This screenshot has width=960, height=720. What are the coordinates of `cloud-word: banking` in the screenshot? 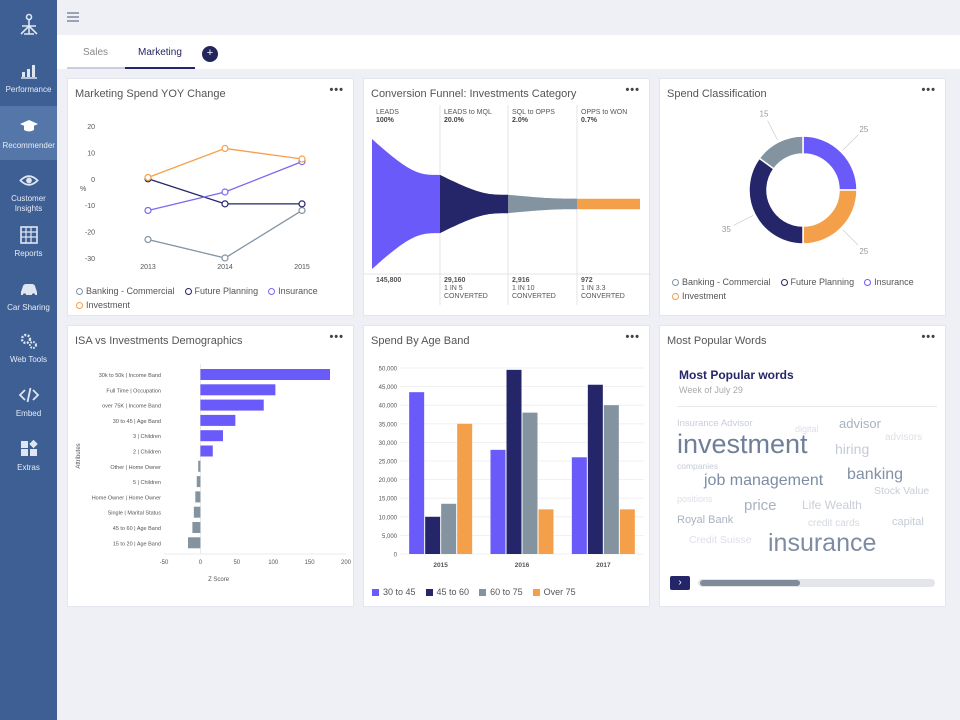 It's located at (875, 474).